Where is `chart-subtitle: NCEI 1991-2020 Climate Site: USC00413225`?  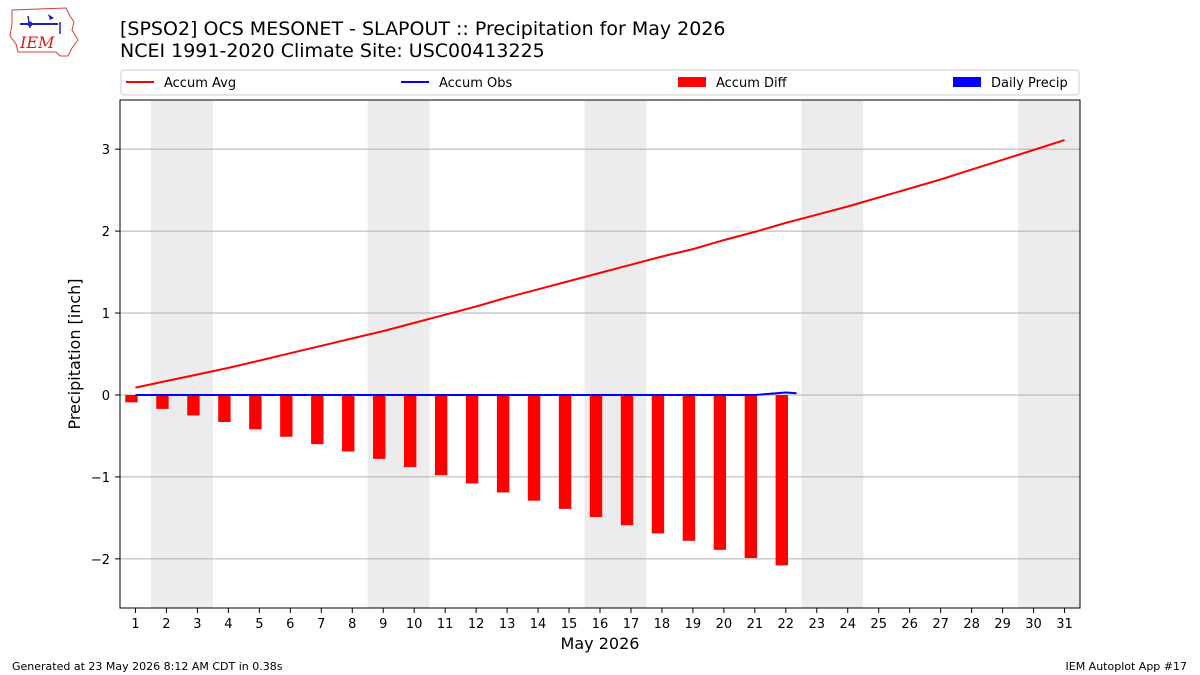
chart-subtitle: NCEI 1991-2020 Climate Site: USC00413225 is located at coordinates (332, 51).